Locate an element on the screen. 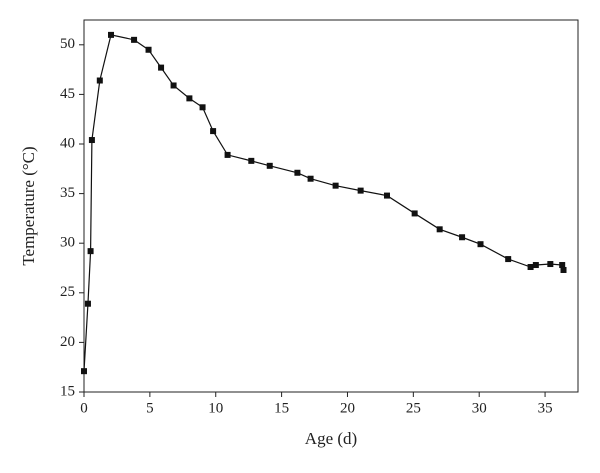 Image resolution: width=600 pixels, height=473 pixels. y-tick-label: 50 is located at coordinates (67, 44).